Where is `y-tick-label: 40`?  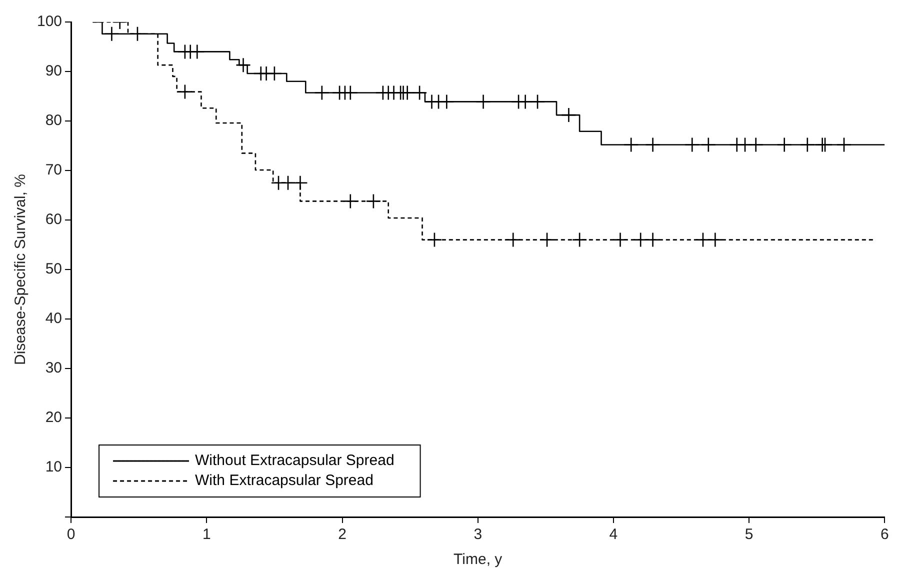 y-tick-label: 40 is located at coordinates (53, 319).